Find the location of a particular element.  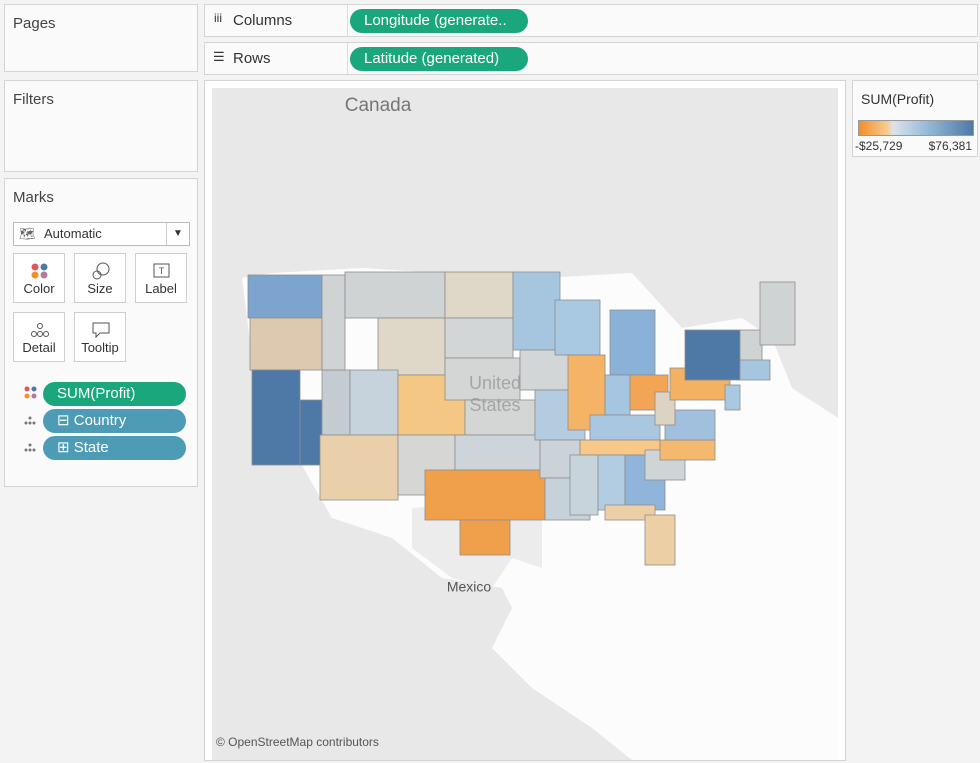

shelf-label: Rows is located at coordinates (252, 58).